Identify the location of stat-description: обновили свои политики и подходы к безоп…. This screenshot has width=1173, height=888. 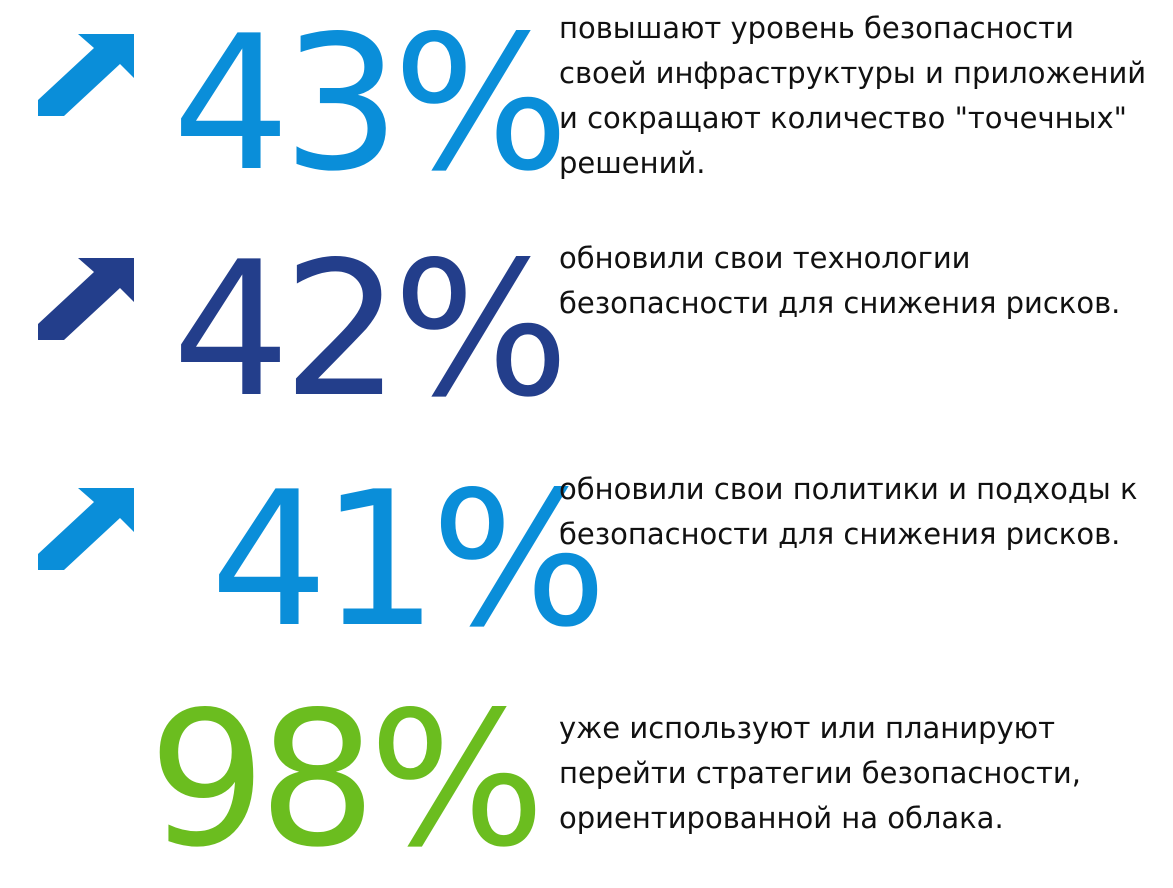
(861, 512).